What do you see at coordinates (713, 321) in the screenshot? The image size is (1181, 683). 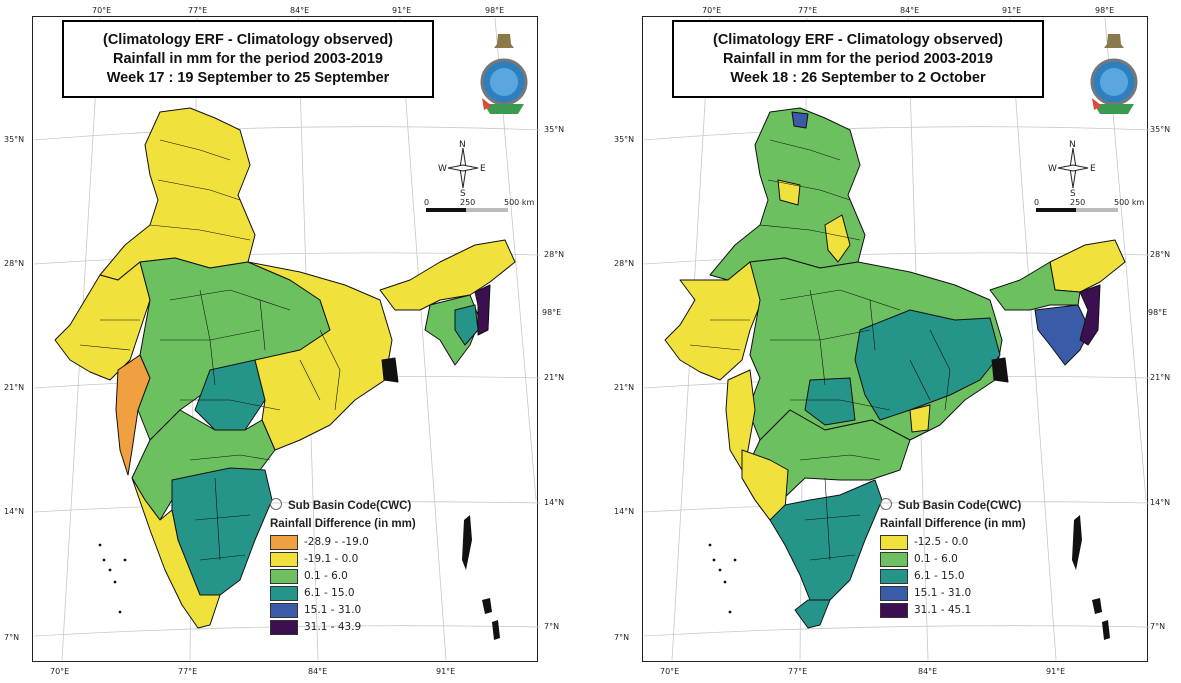 I see `region-west` at bounding box center [713, 321].